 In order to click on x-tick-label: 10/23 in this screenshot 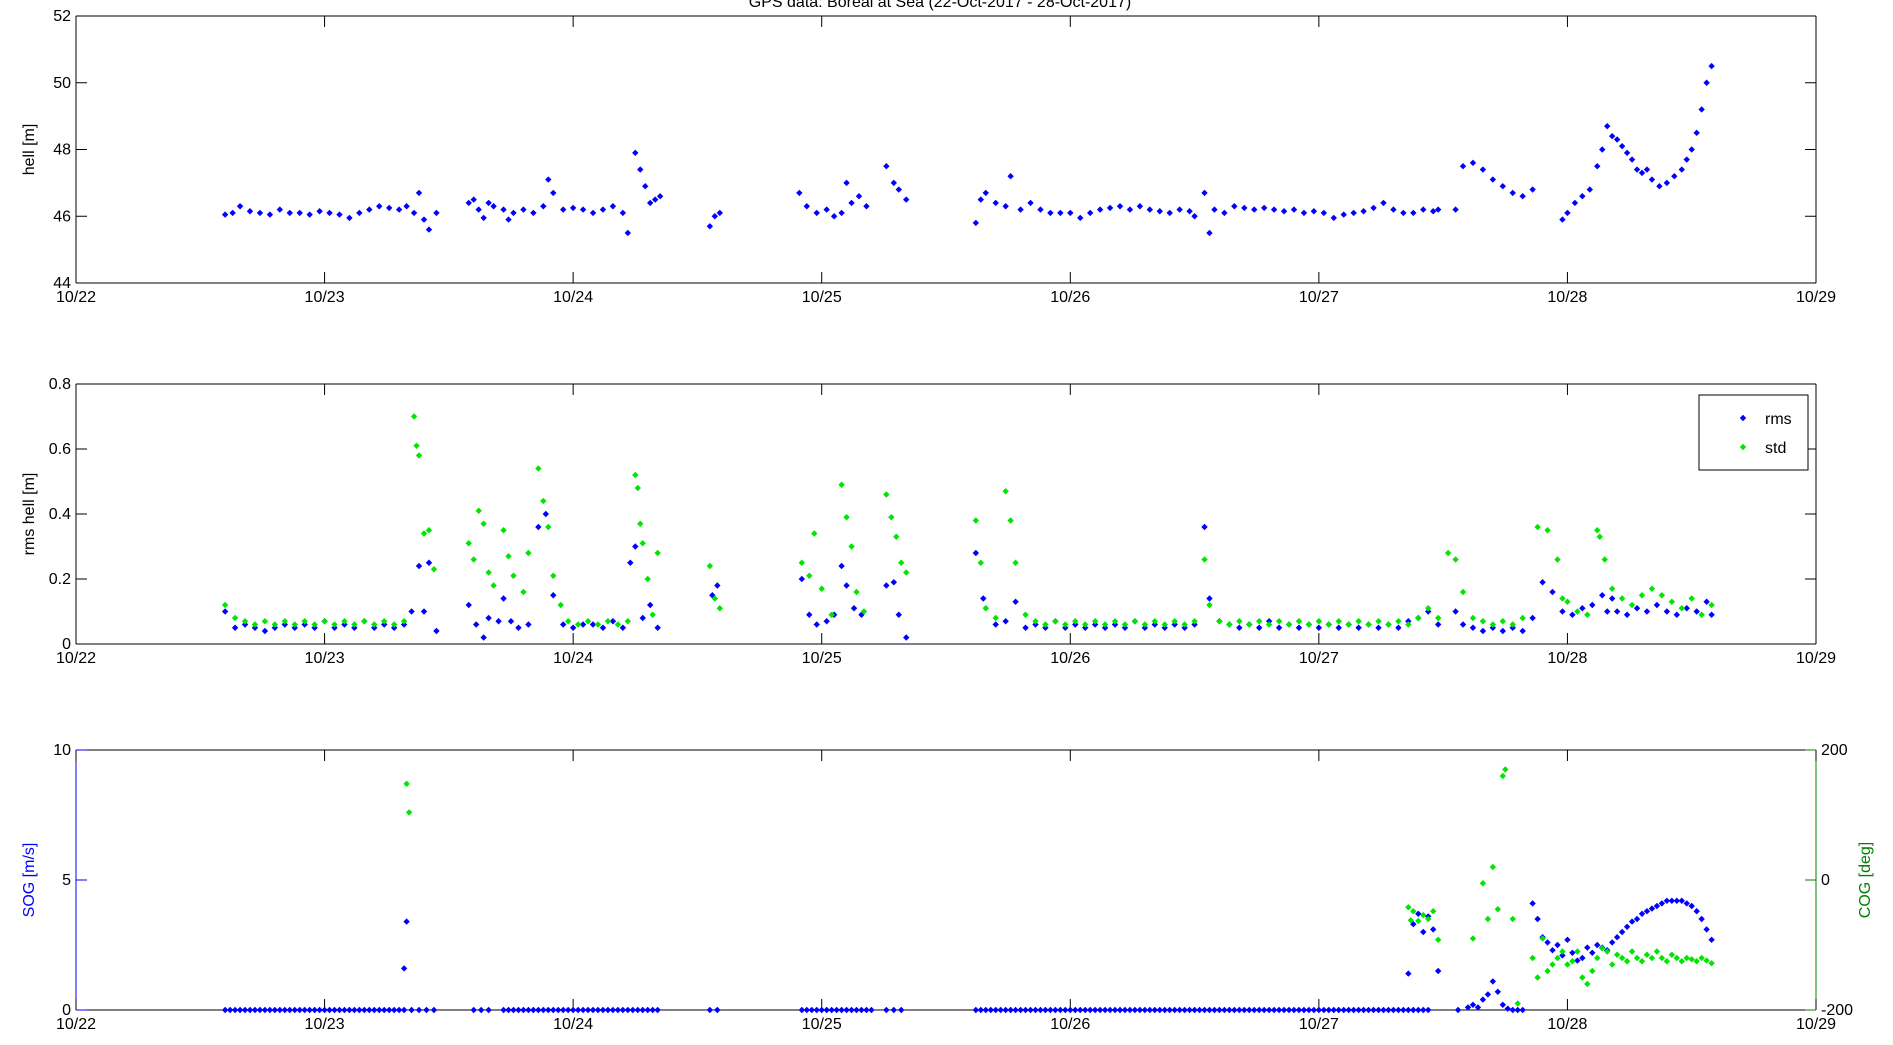, I will do `click(325, 1024)`.